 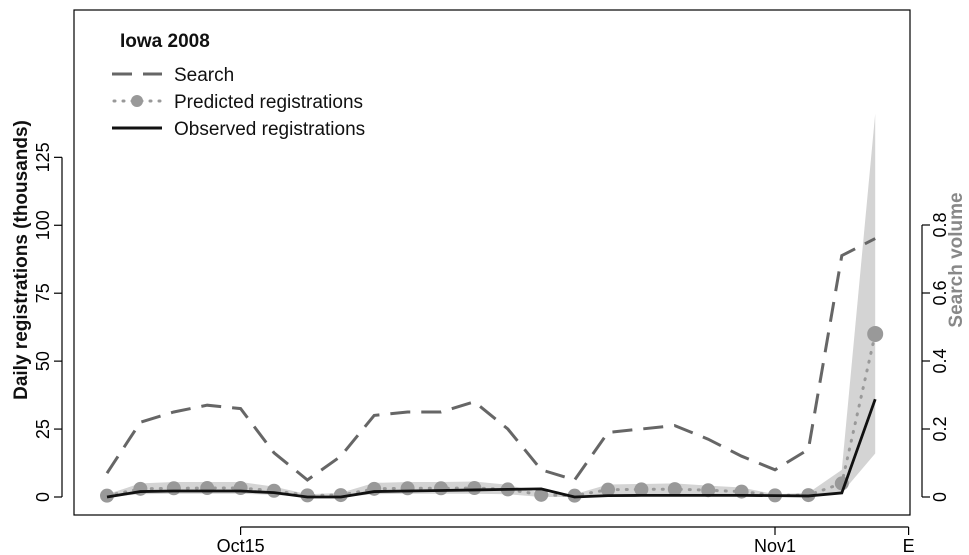 What do you see at coordinates (940, 497) in the screenshot?
I see `y2-tick-label: 0` at bounding box center [940, 497].